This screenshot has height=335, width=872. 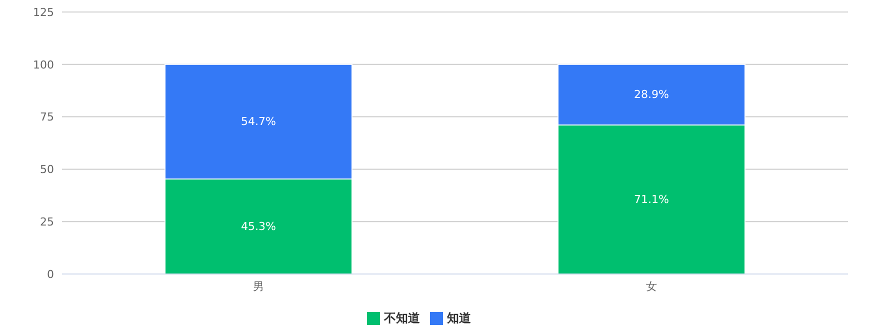 What do you see at coordinates (258, 227) in the screenshot?
I see `data-label: 45.3%` at bounding box center [258, 227].